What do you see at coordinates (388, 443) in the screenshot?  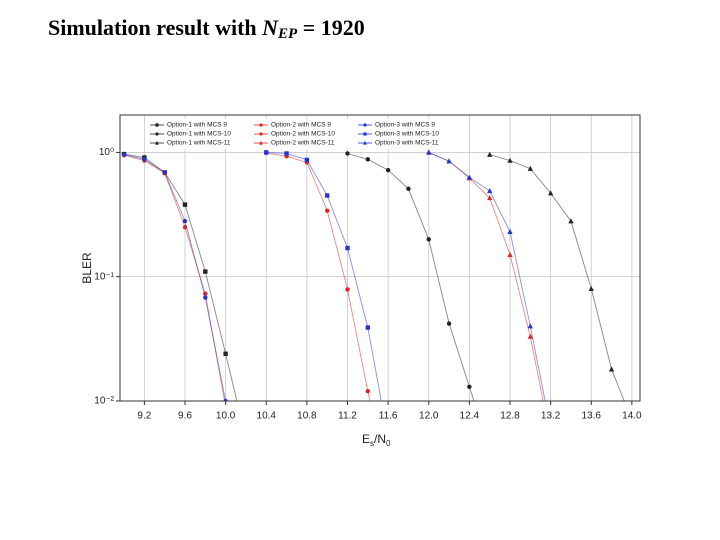 I see `x-label-part: 0` at bounding box center [388, 443].